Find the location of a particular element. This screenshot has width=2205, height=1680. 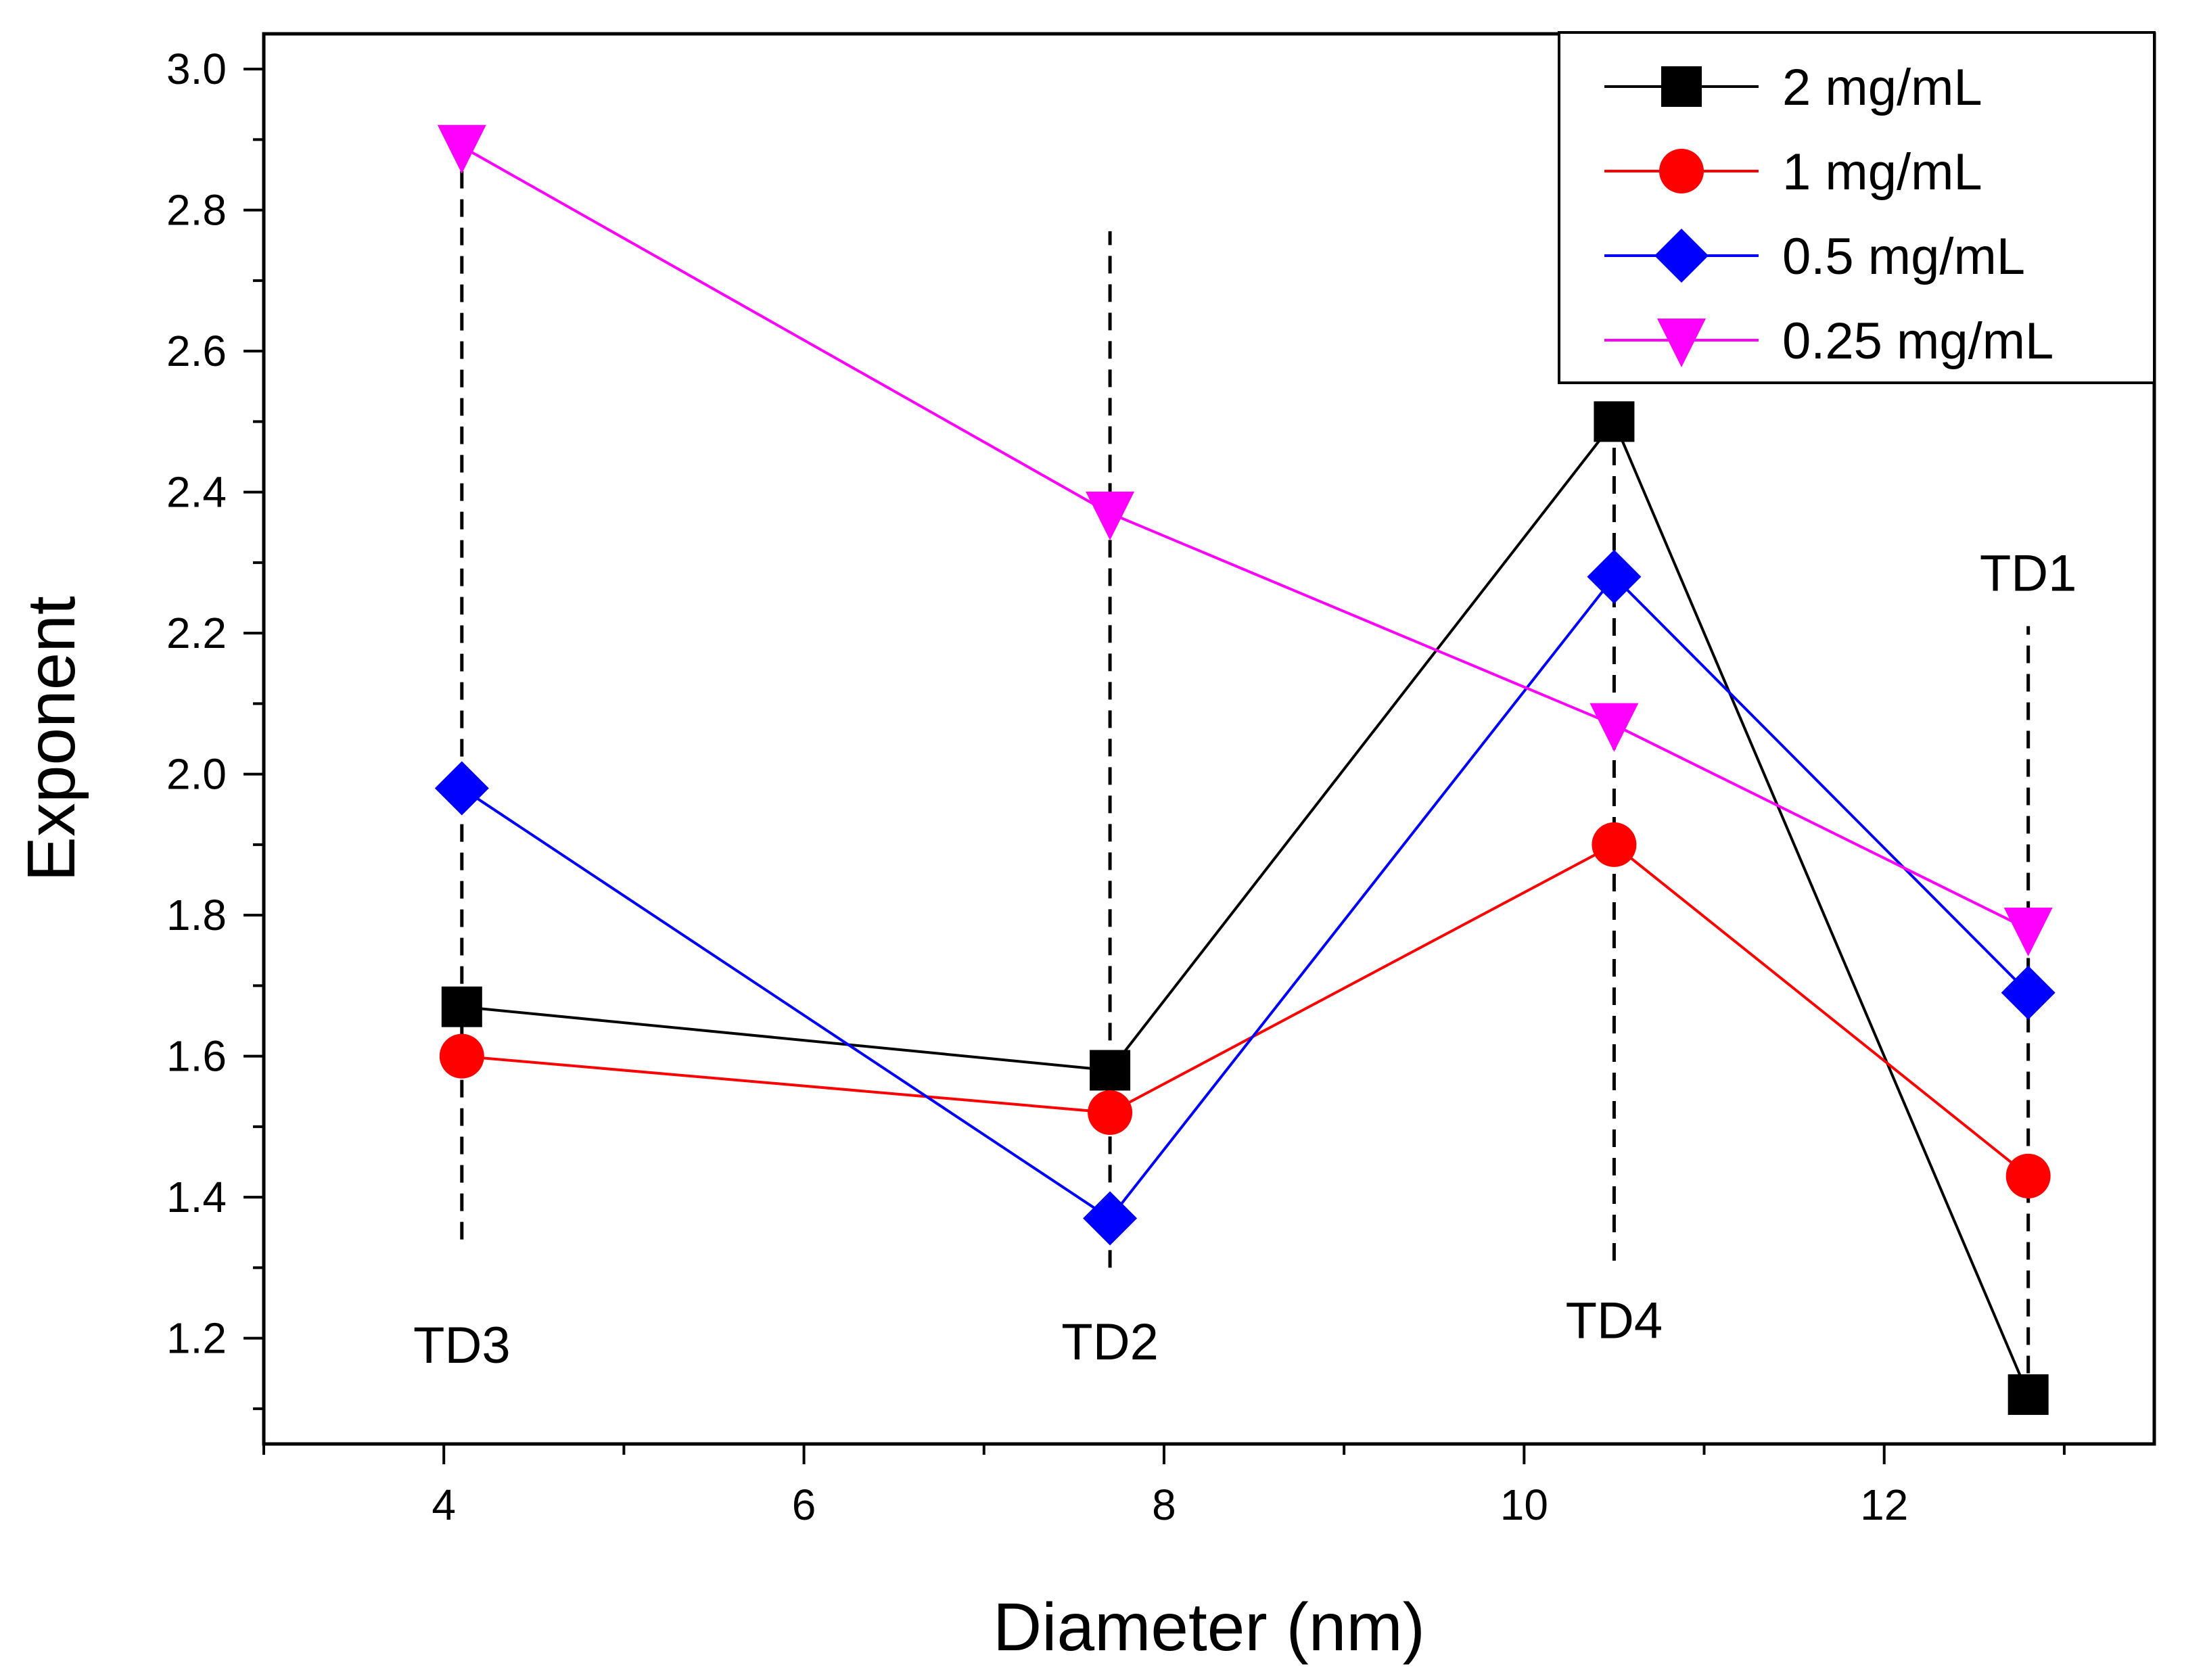

legend-label: 0.5 mg/mL is located at coordinates (1903, 256).